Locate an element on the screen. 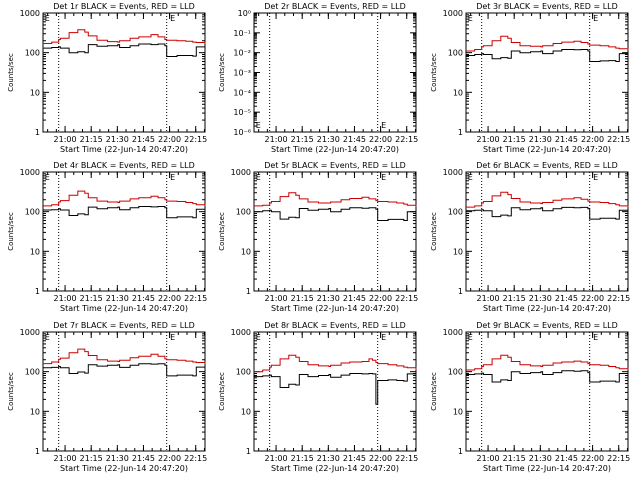 The width and height of the screenshot is (640, 480). y-tick-label: 10⁻¹ is located at coordinates (242, 33).